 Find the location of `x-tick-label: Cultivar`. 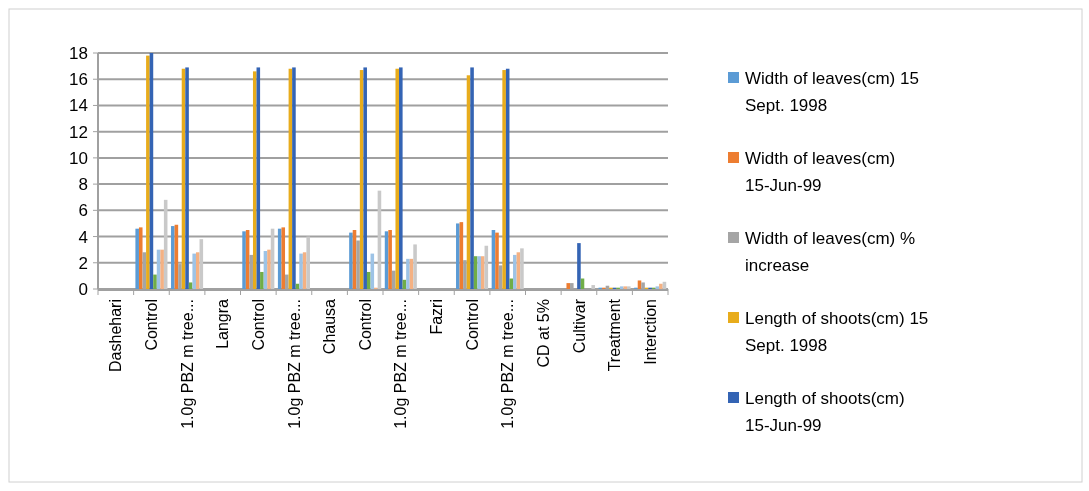

x-tick-label: Cultivar is located at coordinates (579, 326).